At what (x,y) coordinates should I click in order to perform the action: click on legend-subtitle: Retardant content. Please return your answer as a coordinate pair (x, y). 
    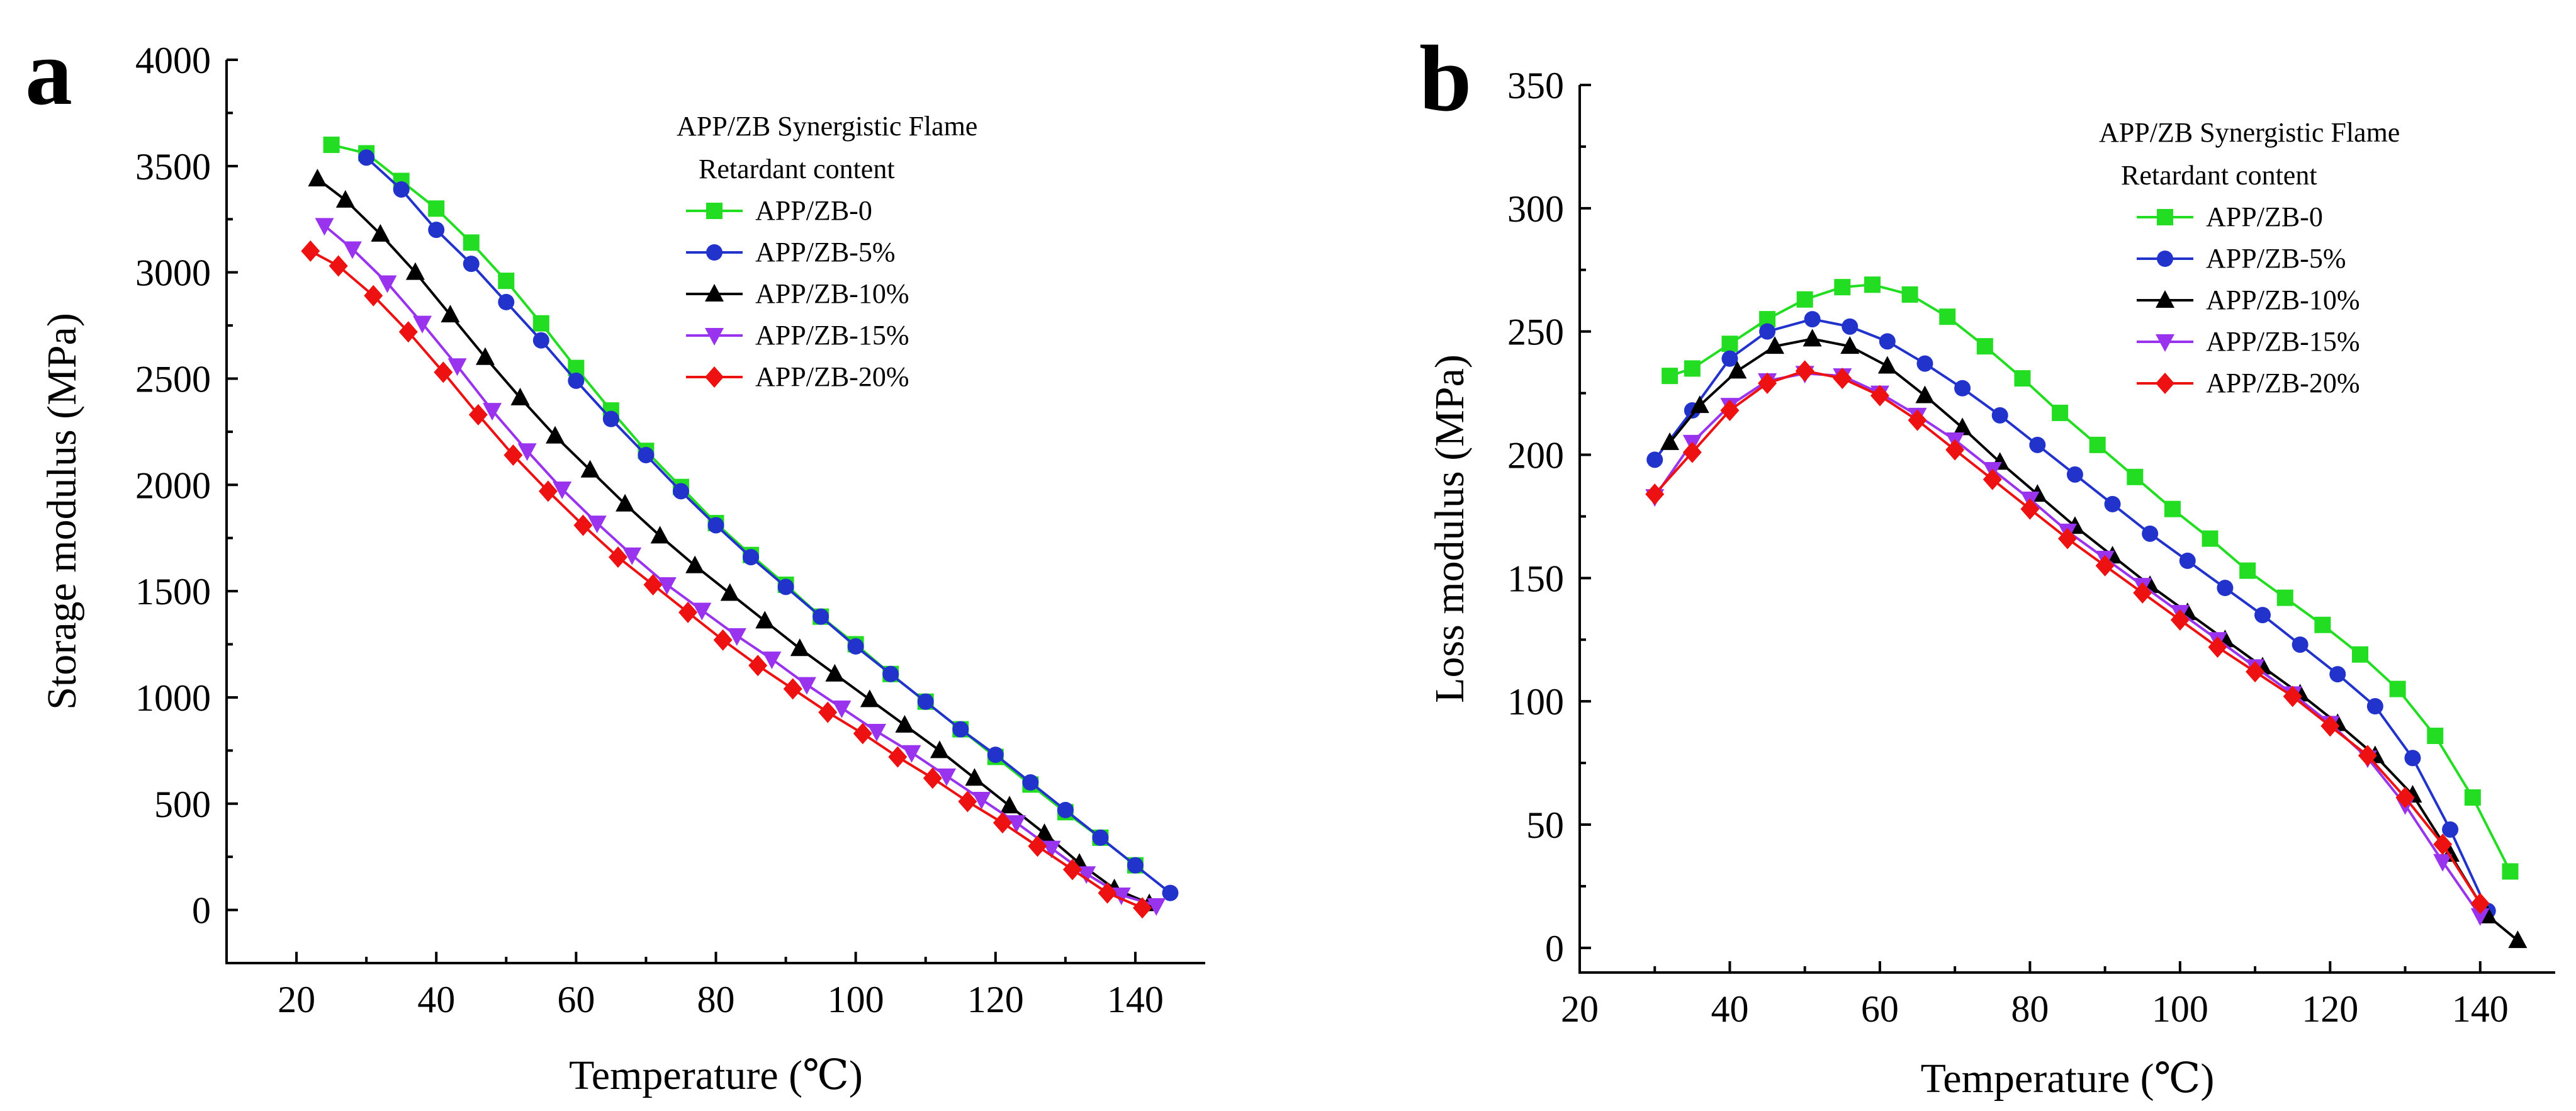
    Looking at the image, I should click on (797, 169).